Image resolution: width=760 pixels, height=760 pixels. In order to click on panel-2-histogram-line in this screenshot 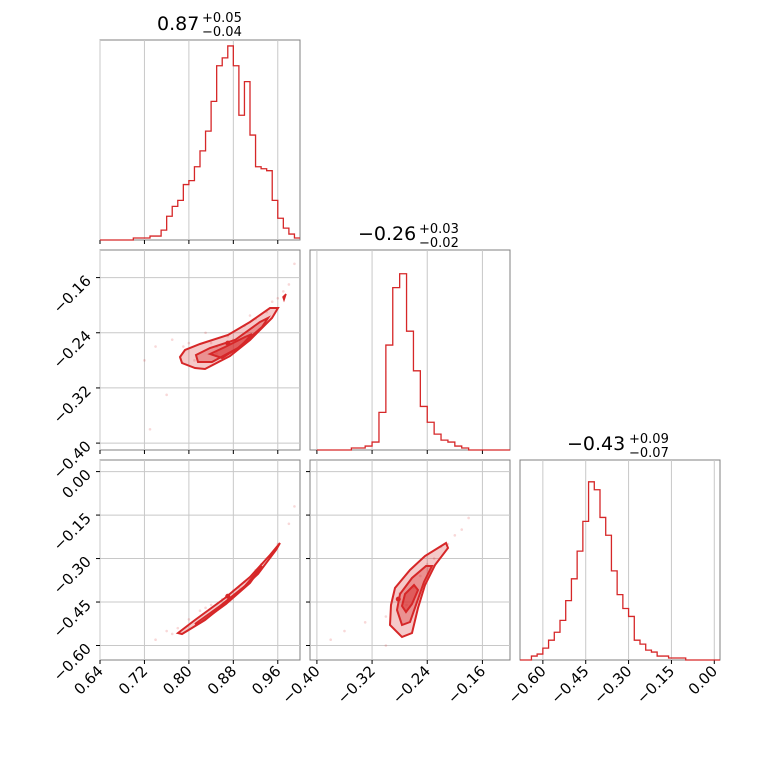, I will do `click(413, 362)`.